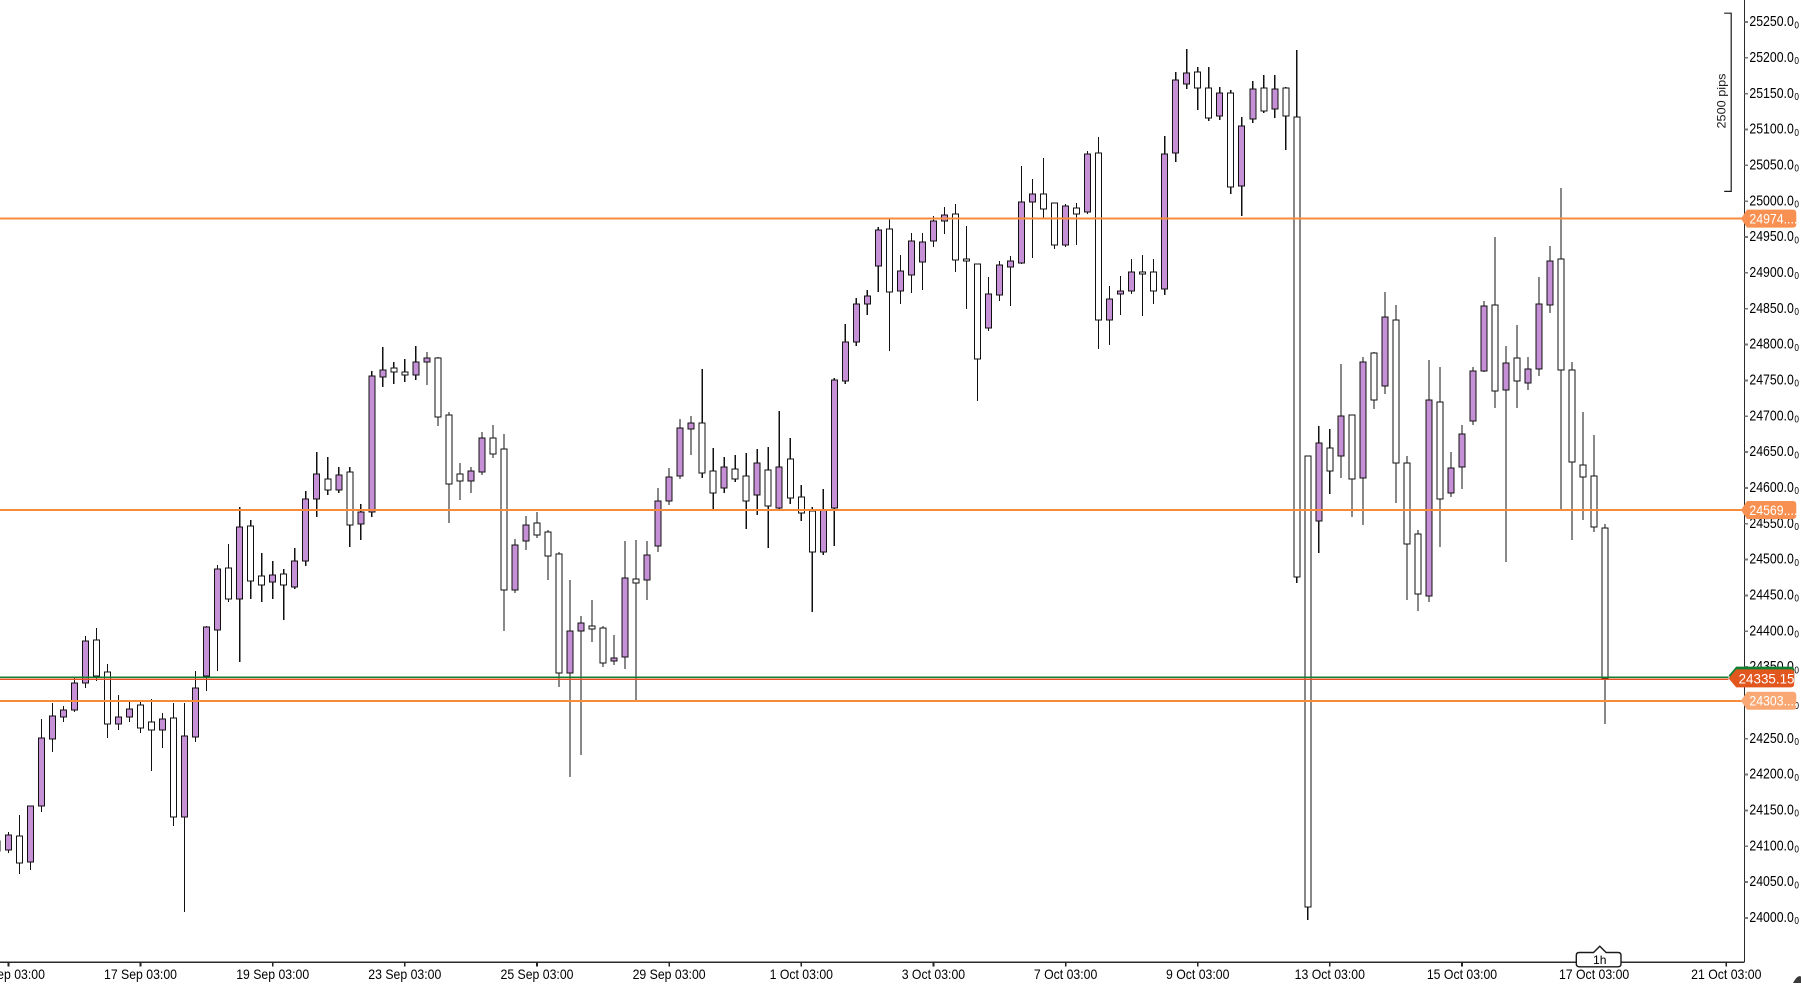  What do you see at coordinates (1771, 845) in the screenshot?
I see `svg-text: 24100.0` at bounding box center [1771, 845].